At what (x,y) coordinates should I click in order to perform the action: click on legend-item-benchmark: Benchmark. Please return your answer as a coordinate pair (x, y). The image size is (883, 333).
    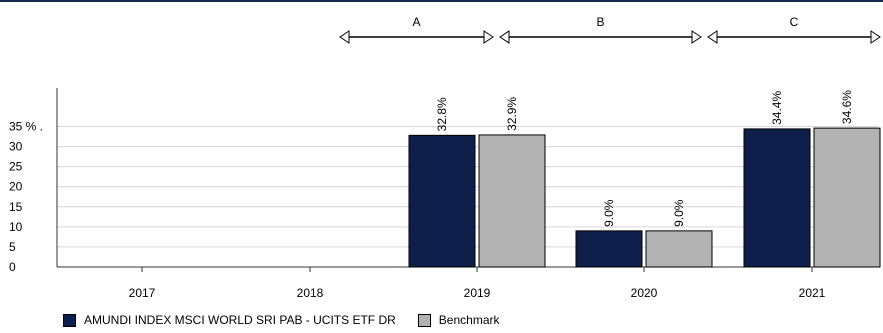
    Looking at the image, I should click on (458, 320).